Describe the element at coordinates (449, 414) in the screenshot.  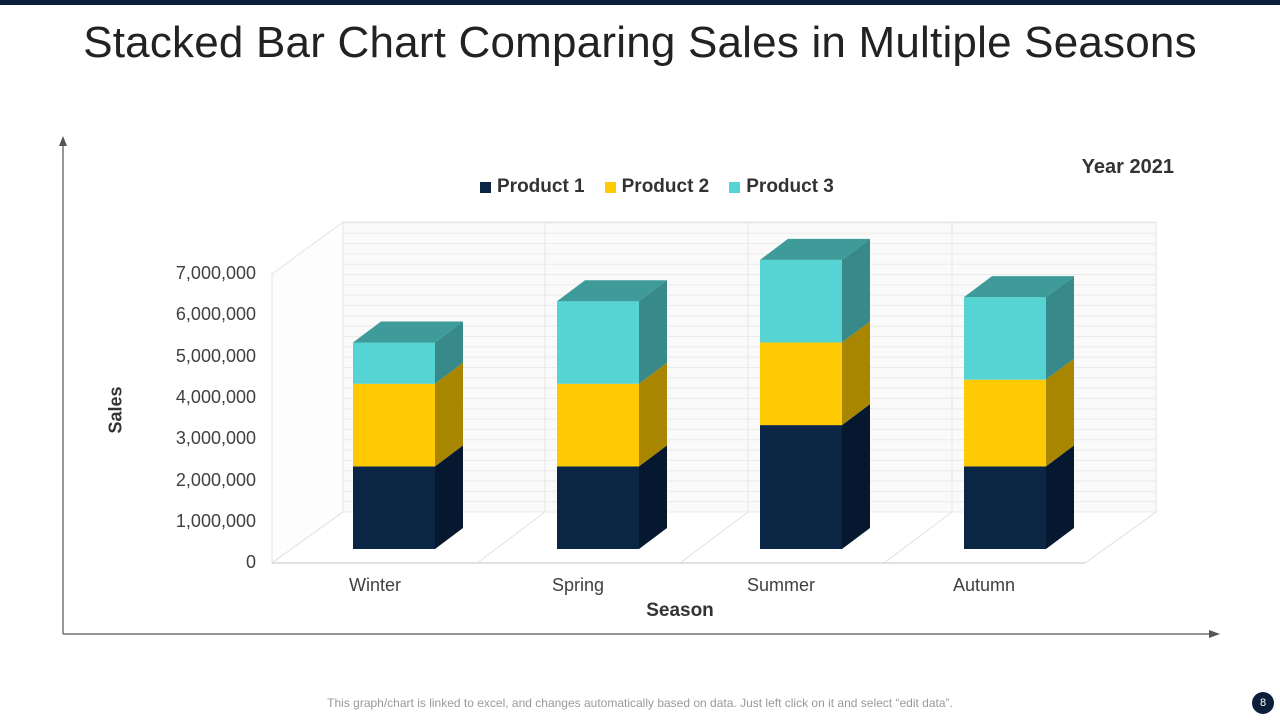
I see `bar-segment-winter-product-2-side` at that location.